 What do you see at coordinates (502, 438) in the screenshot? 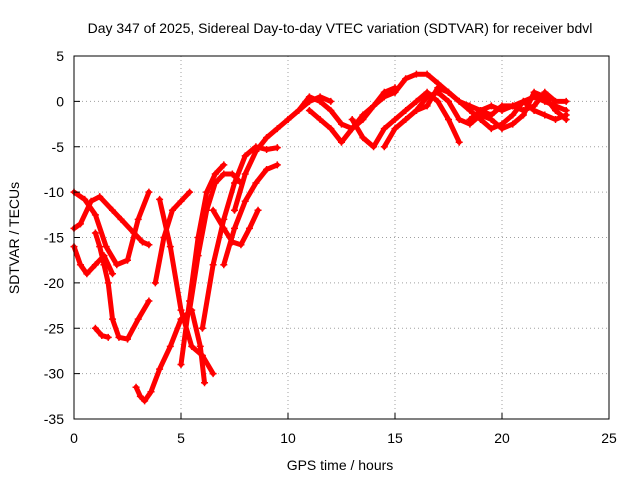
I see `x-tick-label: 20` at bounding box center [502, 438].